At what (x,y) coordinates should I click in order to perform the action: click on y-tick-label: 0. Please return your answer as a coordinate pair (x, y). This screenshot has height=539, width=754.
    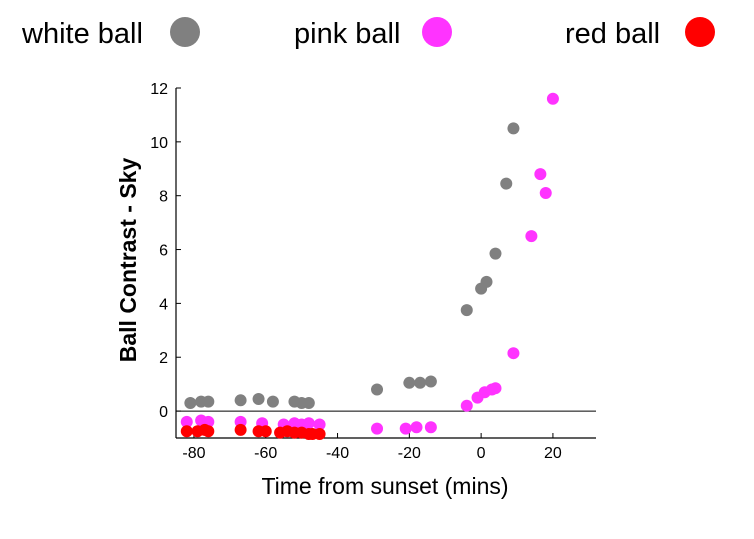
    Looking at the image, I should click on (163, 412).